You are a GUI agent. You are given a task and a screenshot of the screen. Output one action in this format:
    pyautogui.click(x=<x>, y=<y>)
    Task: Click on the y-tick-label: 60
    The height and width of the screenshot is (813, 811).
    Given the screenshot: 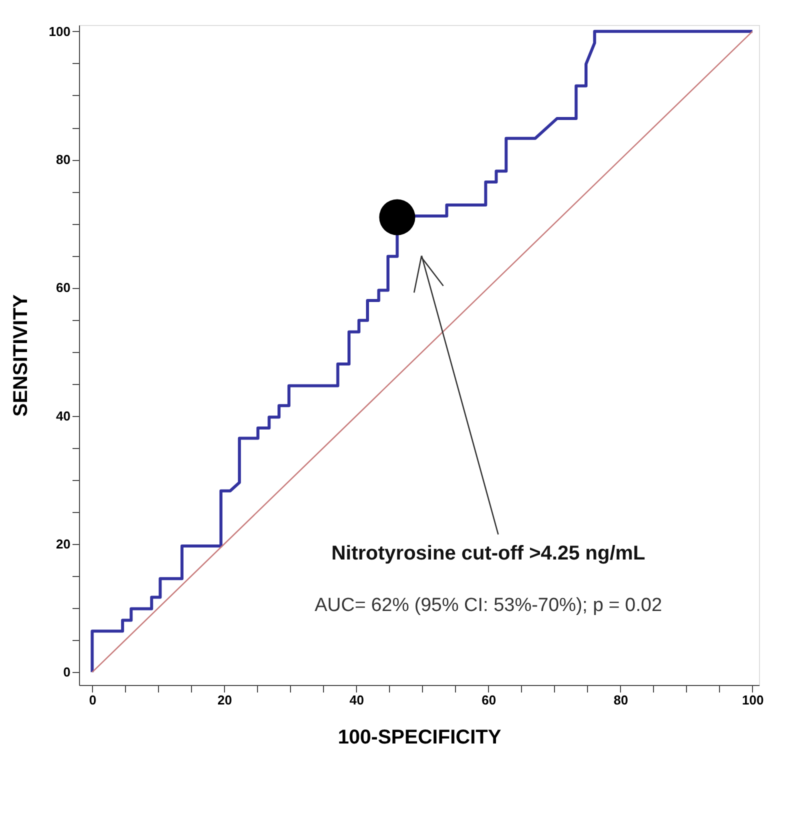 What is the action you would take?
    pyautogui.click(x=63, y=288)
    